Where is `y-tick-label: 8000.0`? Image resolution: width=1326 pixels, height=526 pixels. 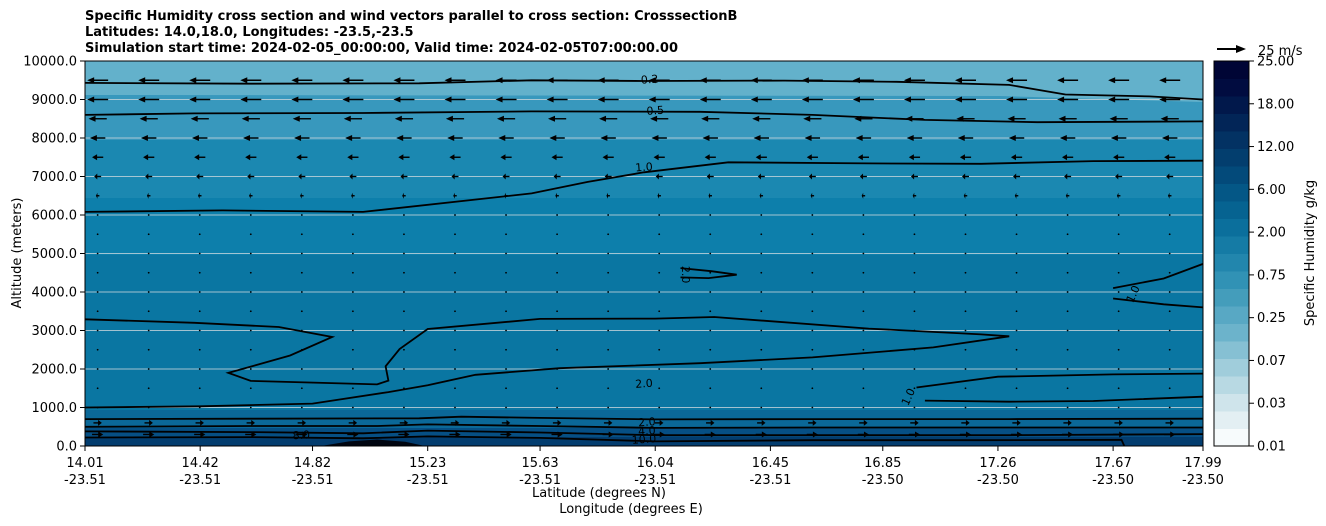 y-tick-label: 8000.0 is located at coordinates (55, 139).